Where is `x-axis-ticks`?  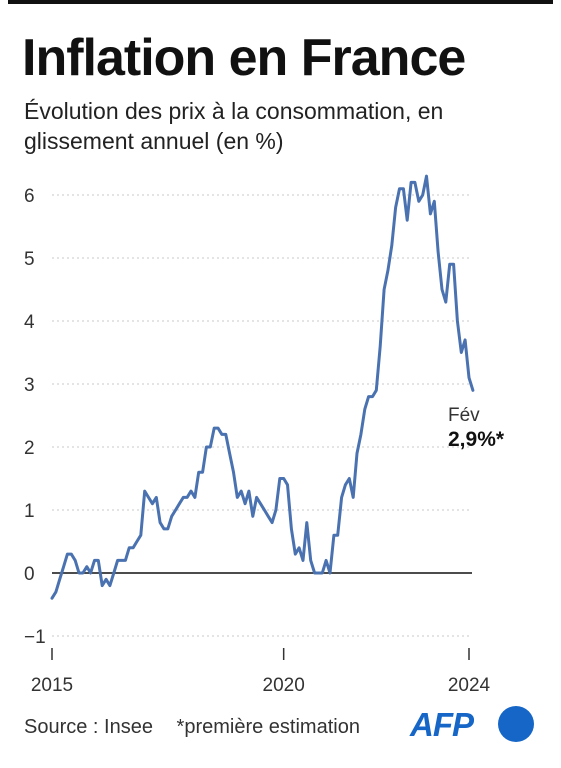 x-axis-ticks is located at coordinates (260, 654).